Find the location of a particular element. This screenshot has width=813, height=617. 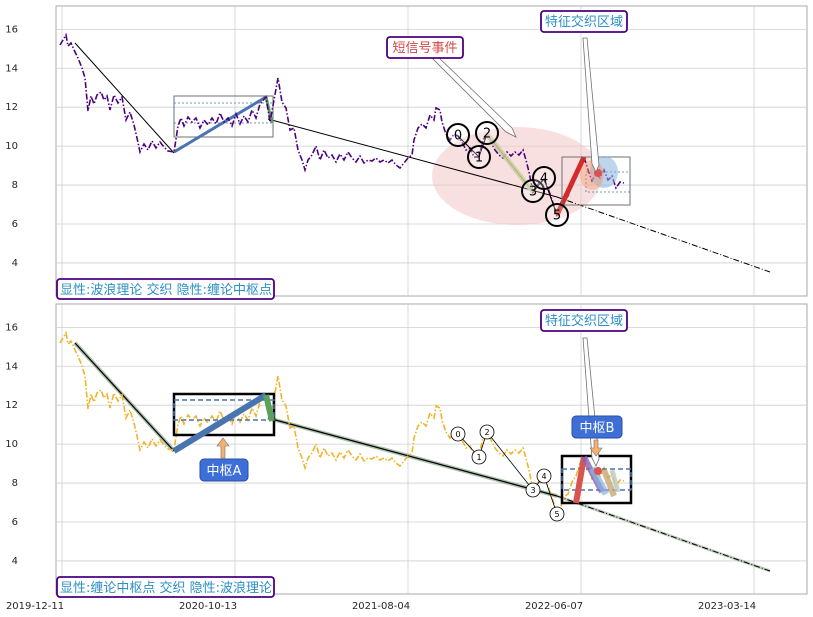

top-wave-number-2: 2 is located at coordinates (487, 134).